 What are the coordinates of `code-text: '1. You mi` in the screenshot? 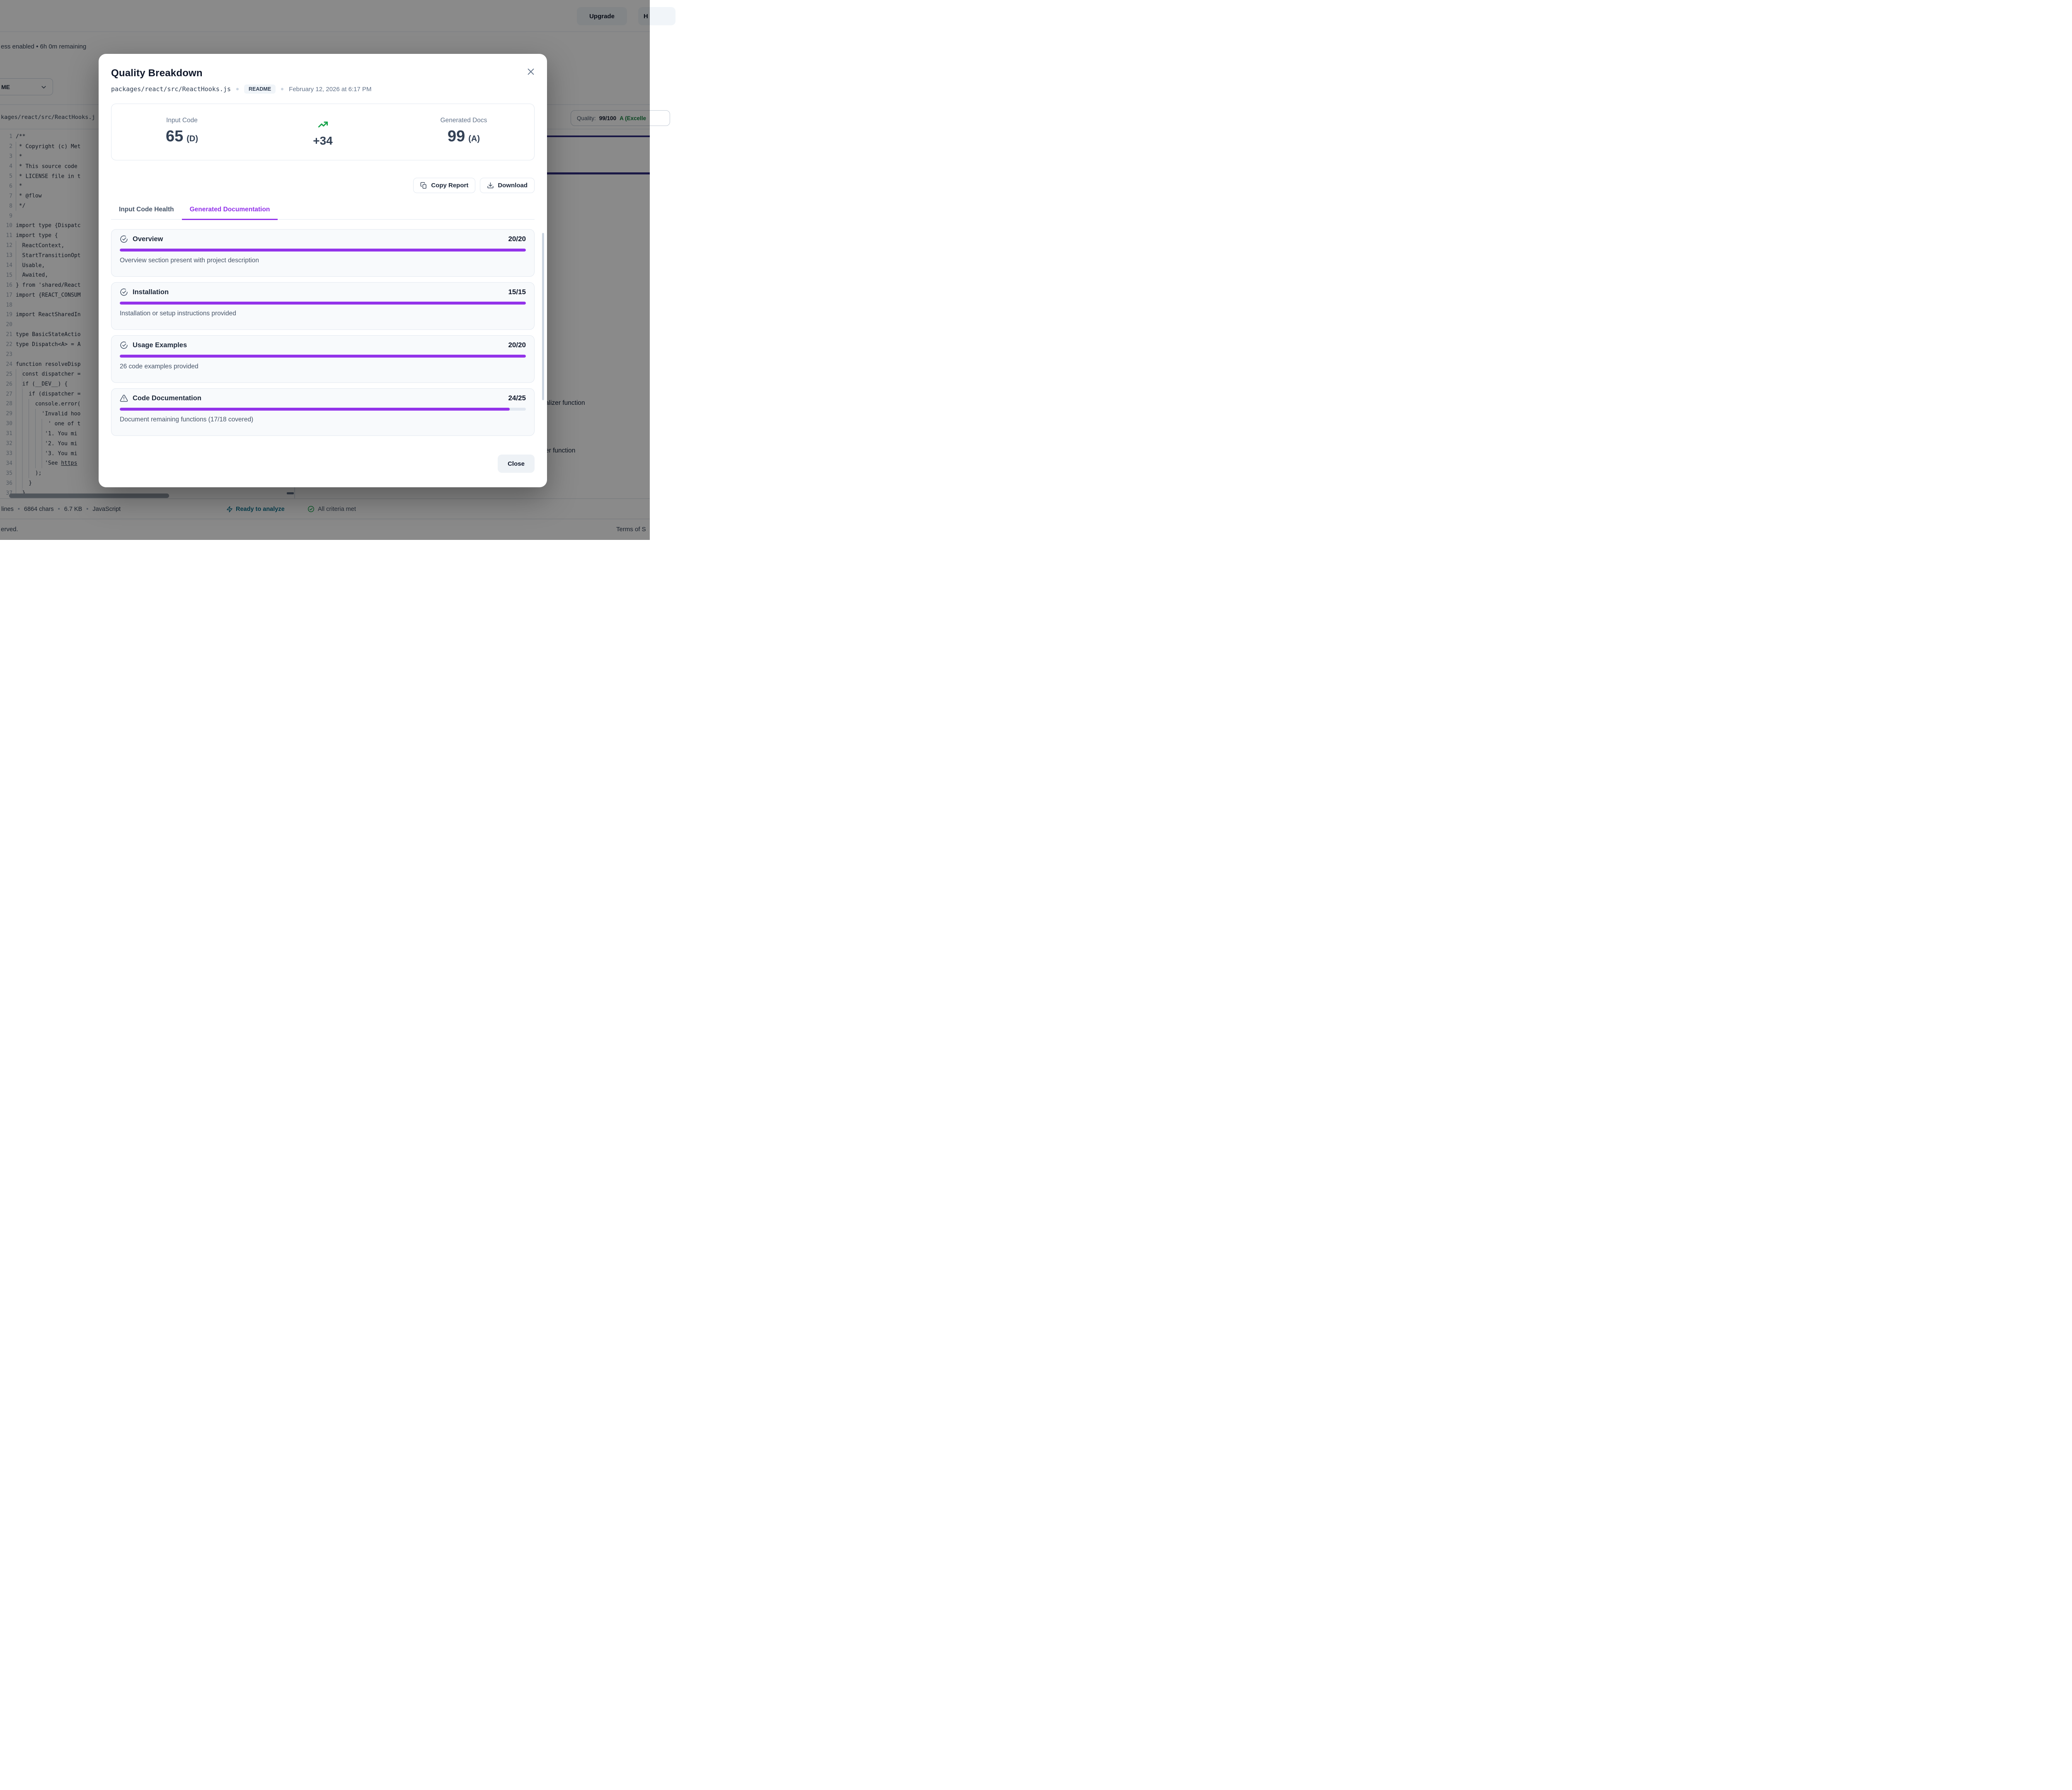 It's located at (46, 434).